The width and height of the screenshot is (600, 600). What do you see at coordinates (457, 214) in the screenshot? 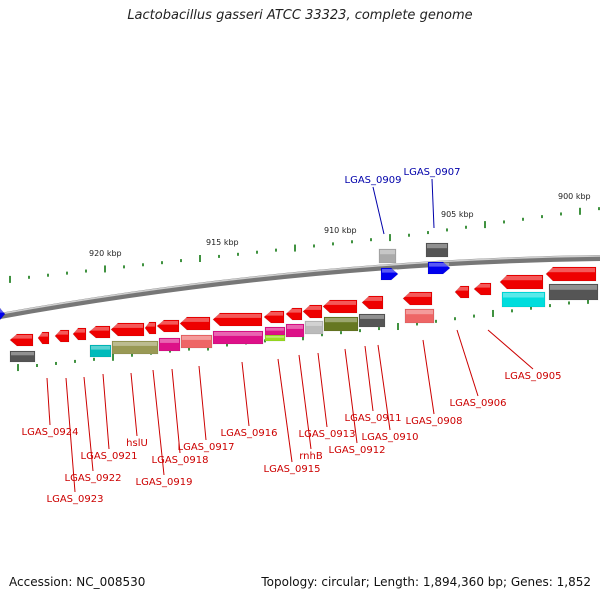
I see `scale-tick-label: 905 kbp` at bounding box center [457, 214].